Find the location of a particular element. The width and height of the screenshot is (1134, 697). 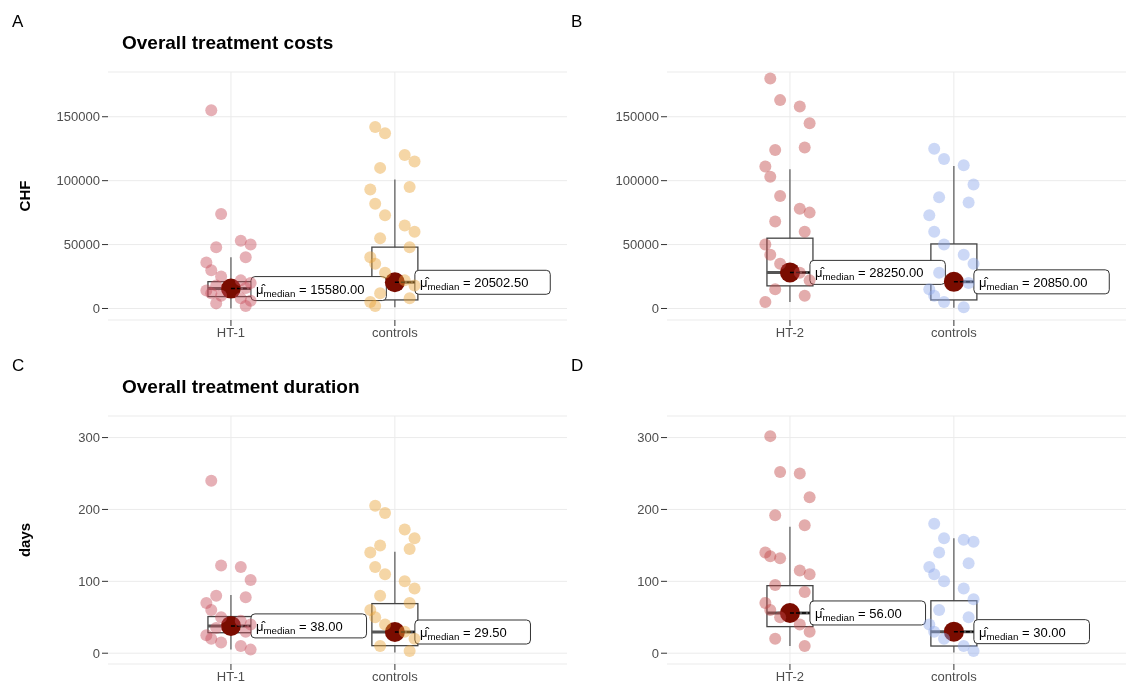

annotation: μ̂$_{median}$ = 56.00 is located at coordinates (858, 614).